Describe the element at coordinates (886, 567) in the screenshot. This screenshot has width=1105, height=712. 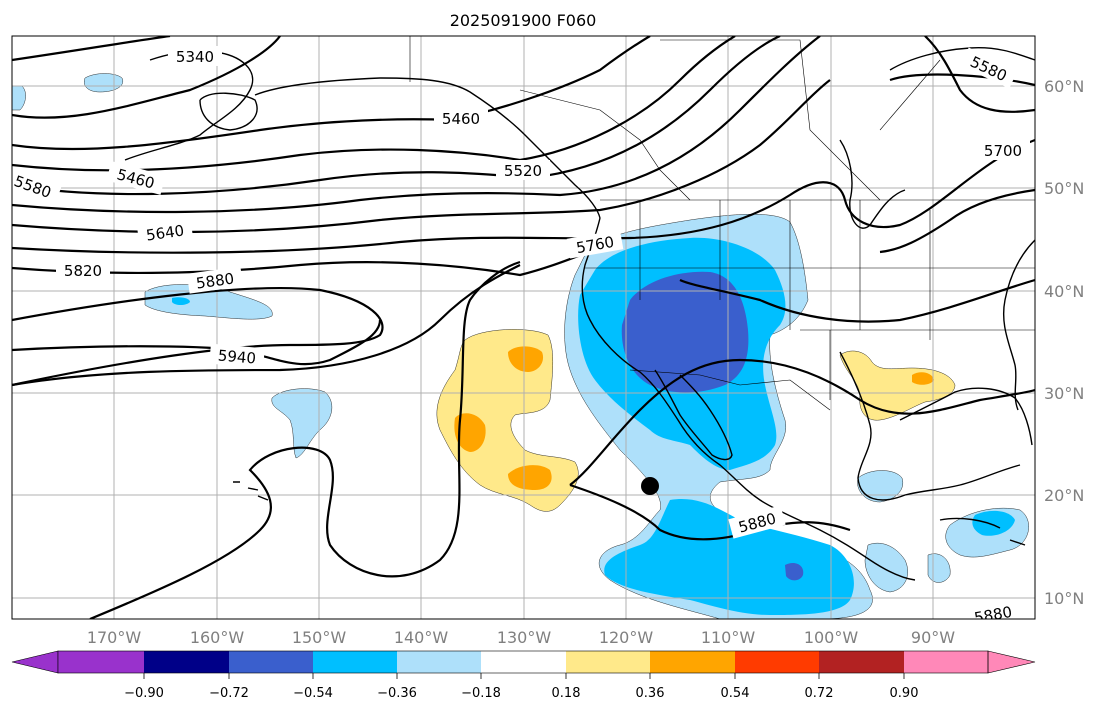
I see `negative-anomaly-patch-central-america` at that location.